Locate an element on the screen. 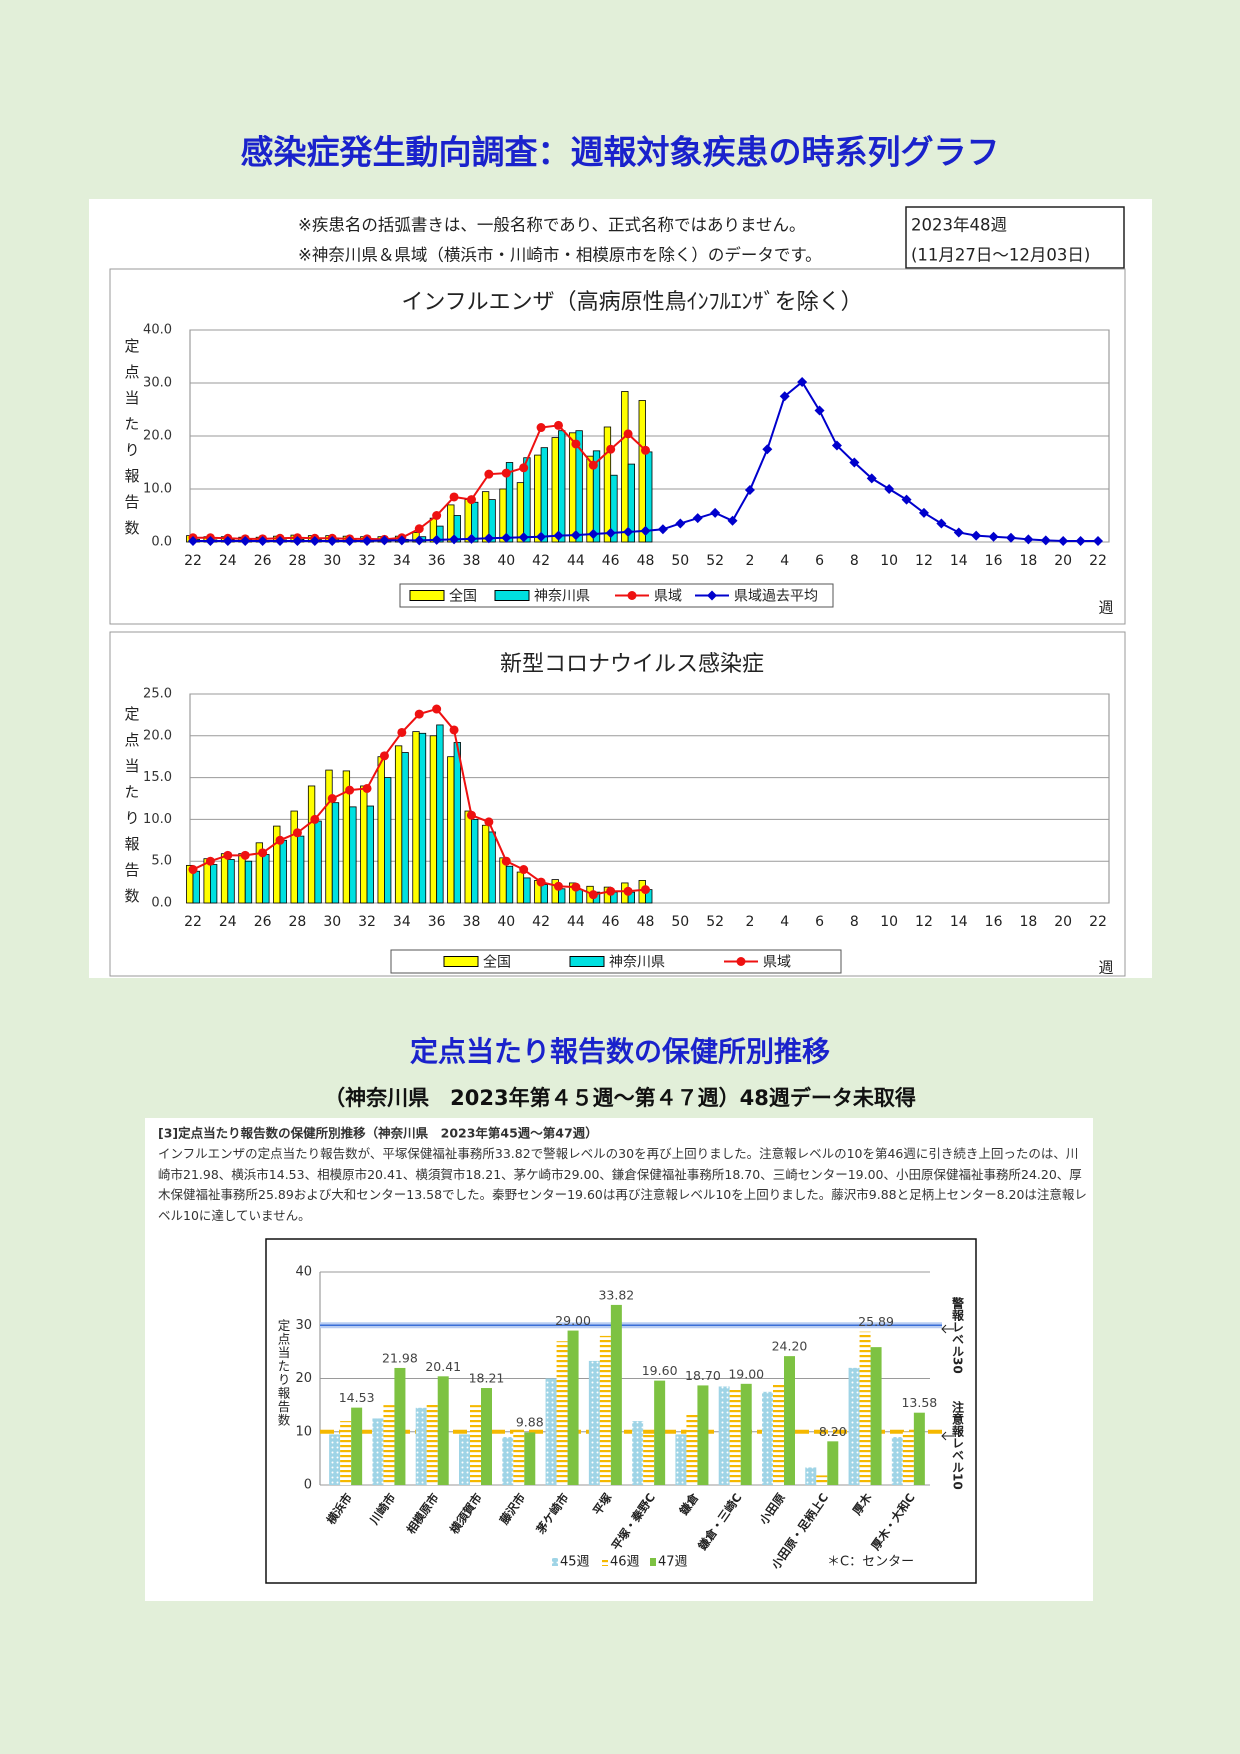 This screenshot has height=1754, width=1240. chart-title: インフルエンザ（高病原性鳥ｲﾝﾌﾙｴﾝｻﾞを除く） is located at coordinates (631, 302).